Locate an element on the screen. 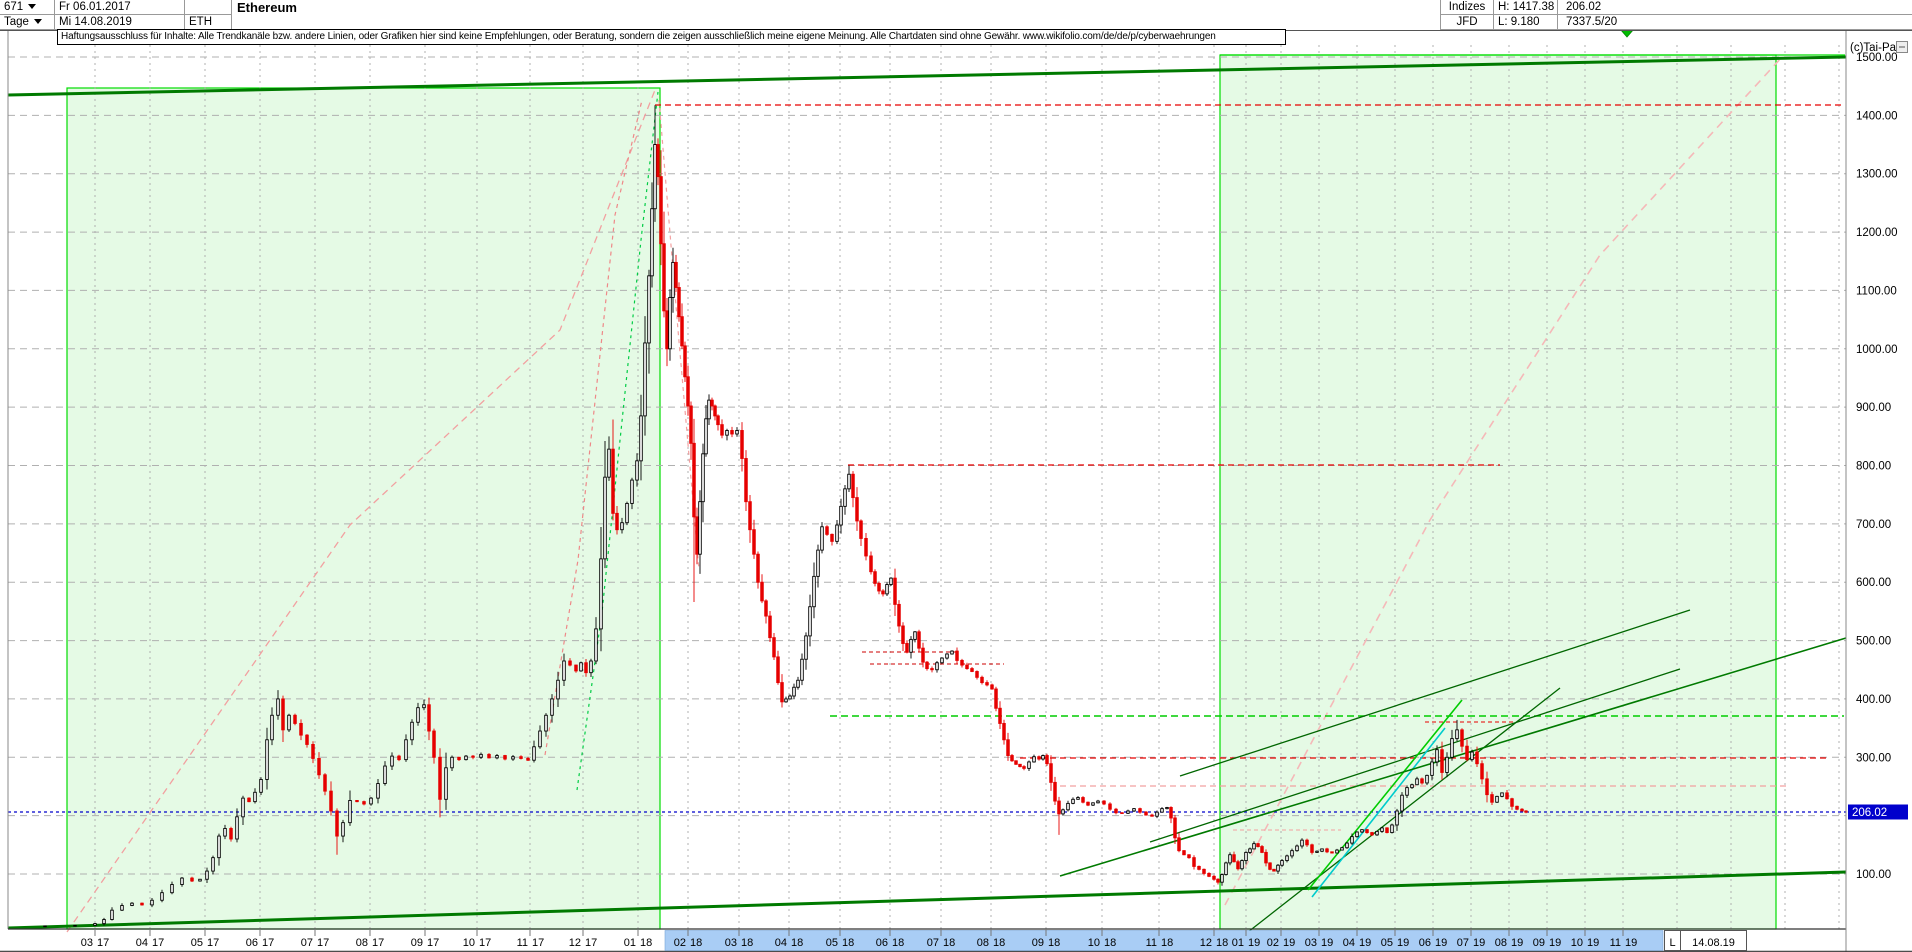 The image size is (1912, 952). last-price-value: 206.02 is located at coordinates (1735, 7).